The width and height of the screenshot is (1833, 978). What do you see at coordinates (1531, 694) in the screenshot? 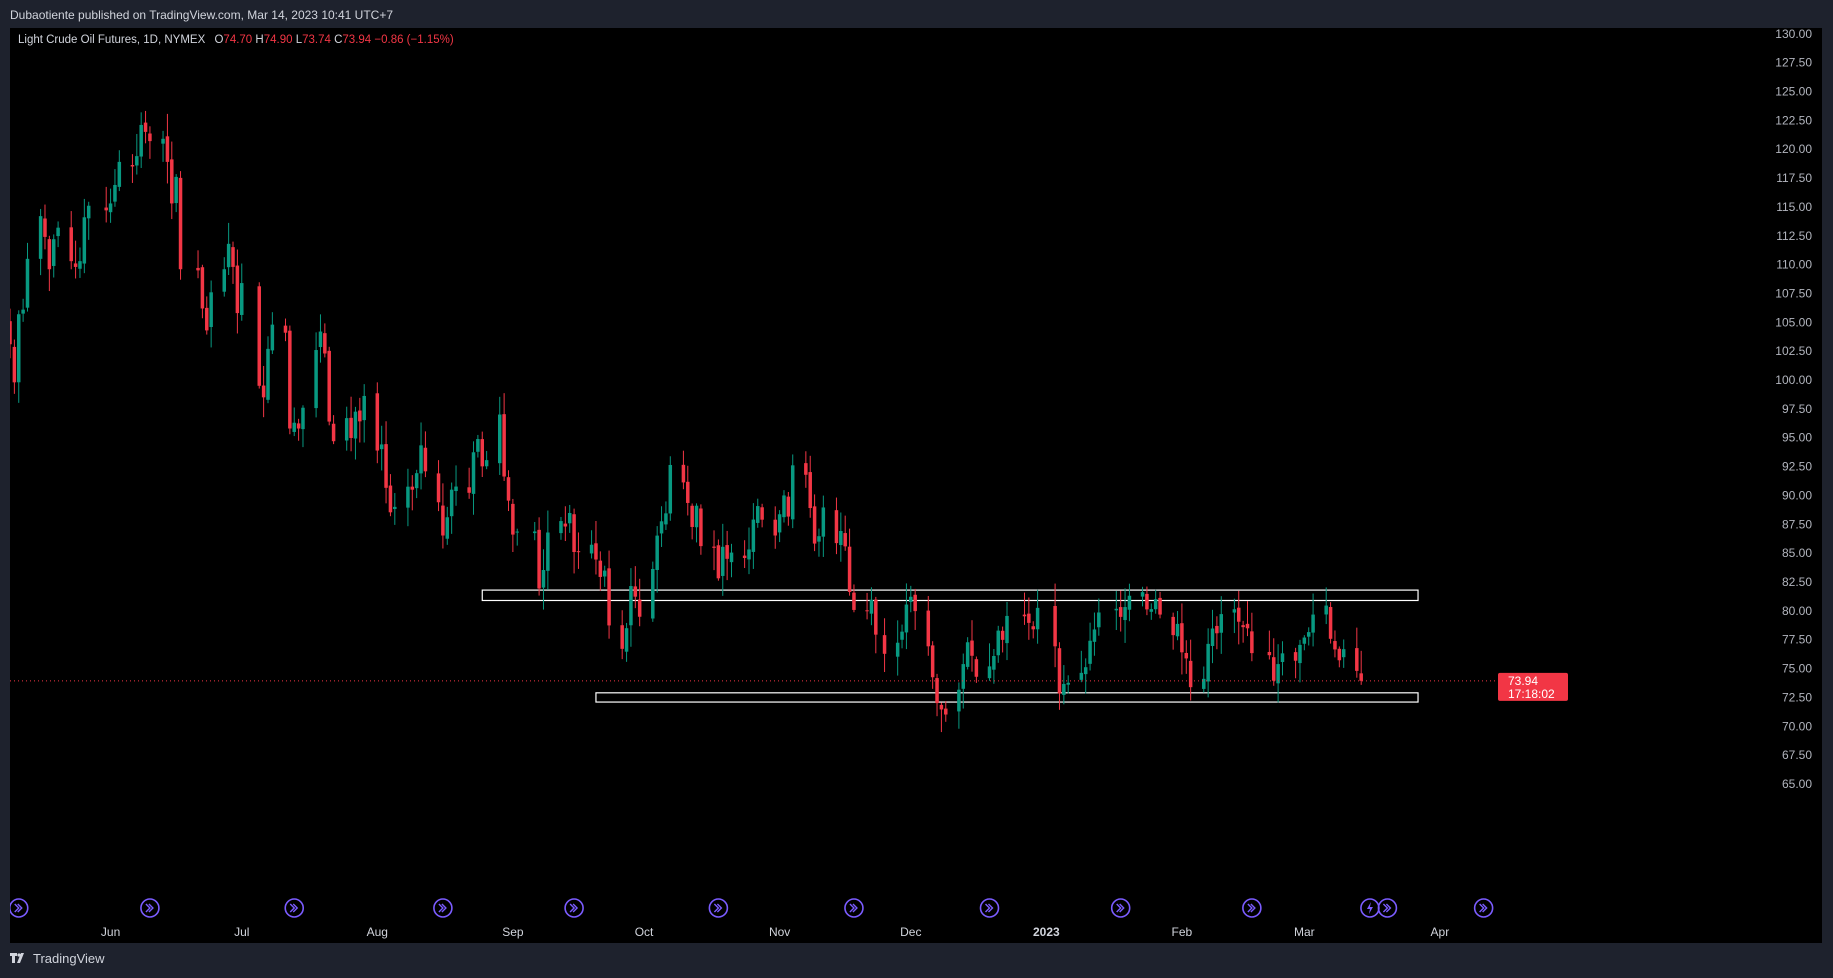
I see `price-tag-countdown: 17:18:02` at bounding box center [1531, 694].